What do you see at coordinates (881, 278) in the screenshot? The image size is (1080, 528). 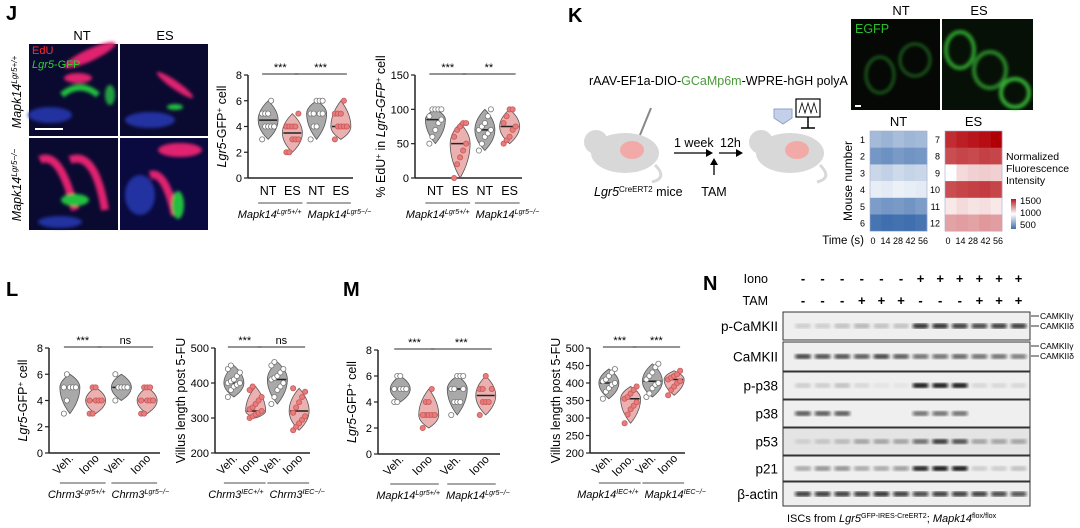 I see `iono-sign: -` at bounding box center [881, 278].